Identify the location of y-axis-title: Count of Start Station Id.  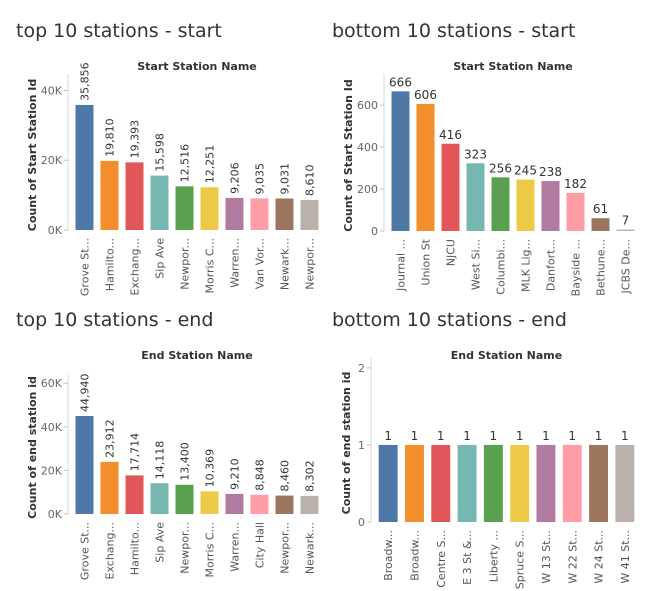
(348, 155).